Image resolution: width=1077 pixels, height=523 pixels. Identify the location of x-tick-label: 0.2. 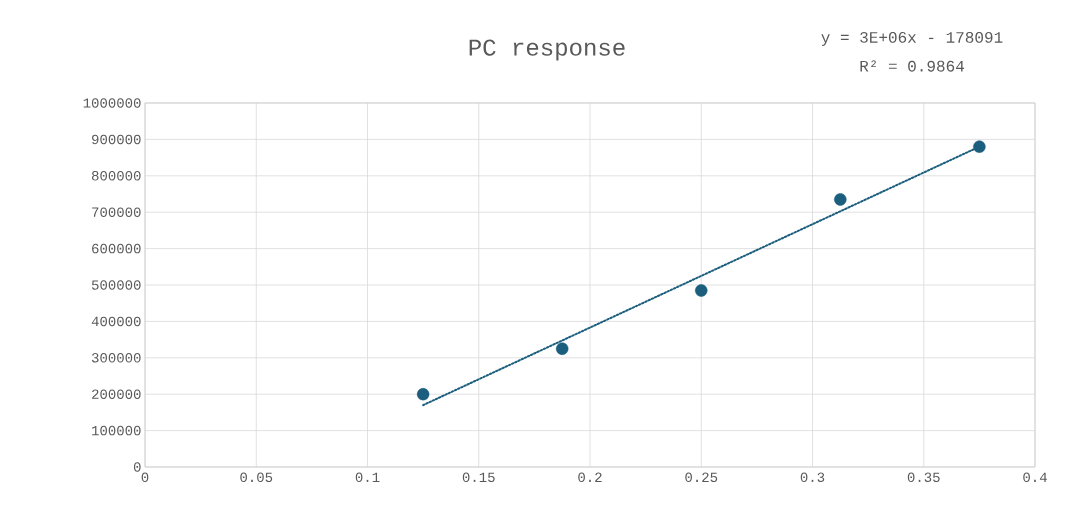
(590, 477).